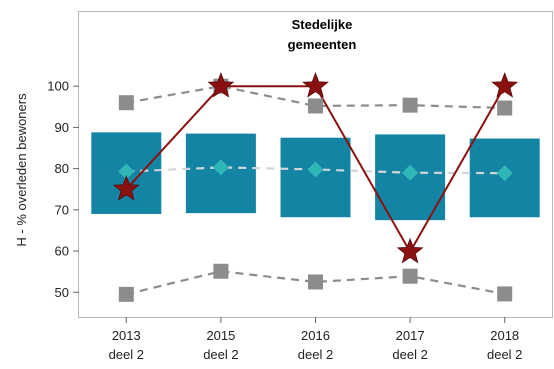 The width and height of the screenshot is (554, 369). I want to click on range-box, so click(315, 177).